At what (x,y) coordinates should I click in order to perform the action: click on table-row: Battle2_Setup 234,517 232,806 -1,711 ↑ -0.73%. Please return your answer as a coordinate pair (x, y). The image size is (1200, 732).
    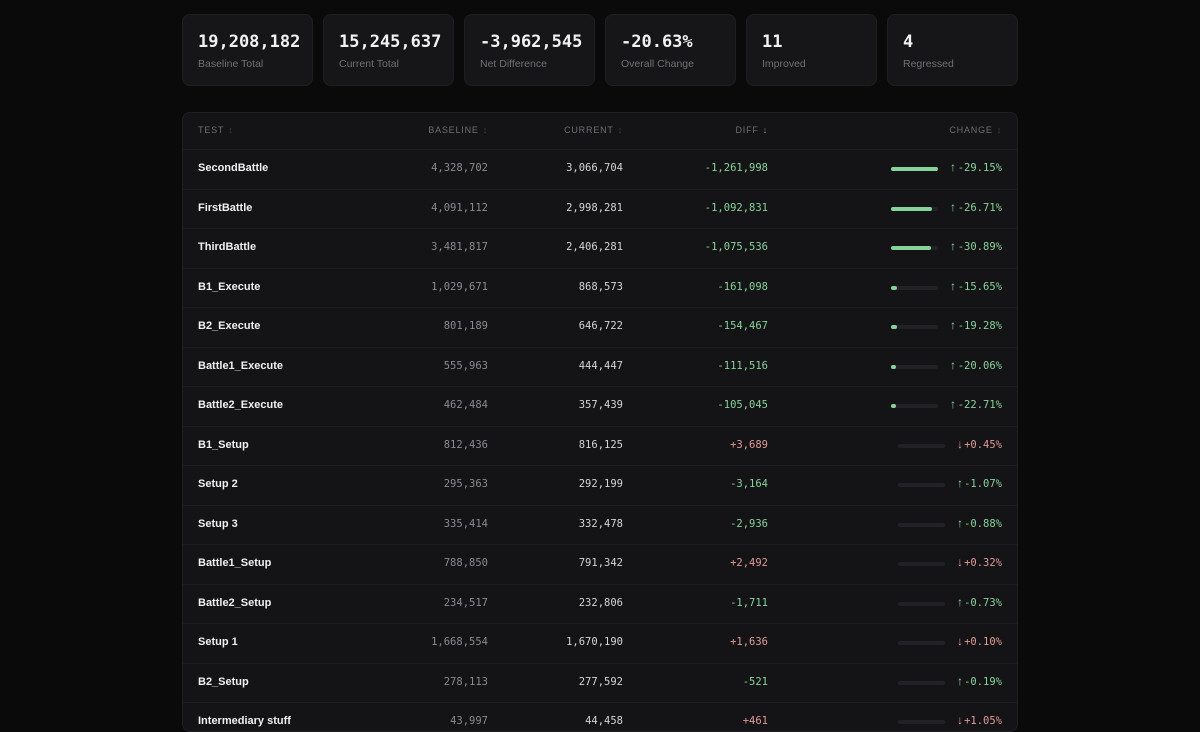
    Looking at the image, I should click on (600, 604).